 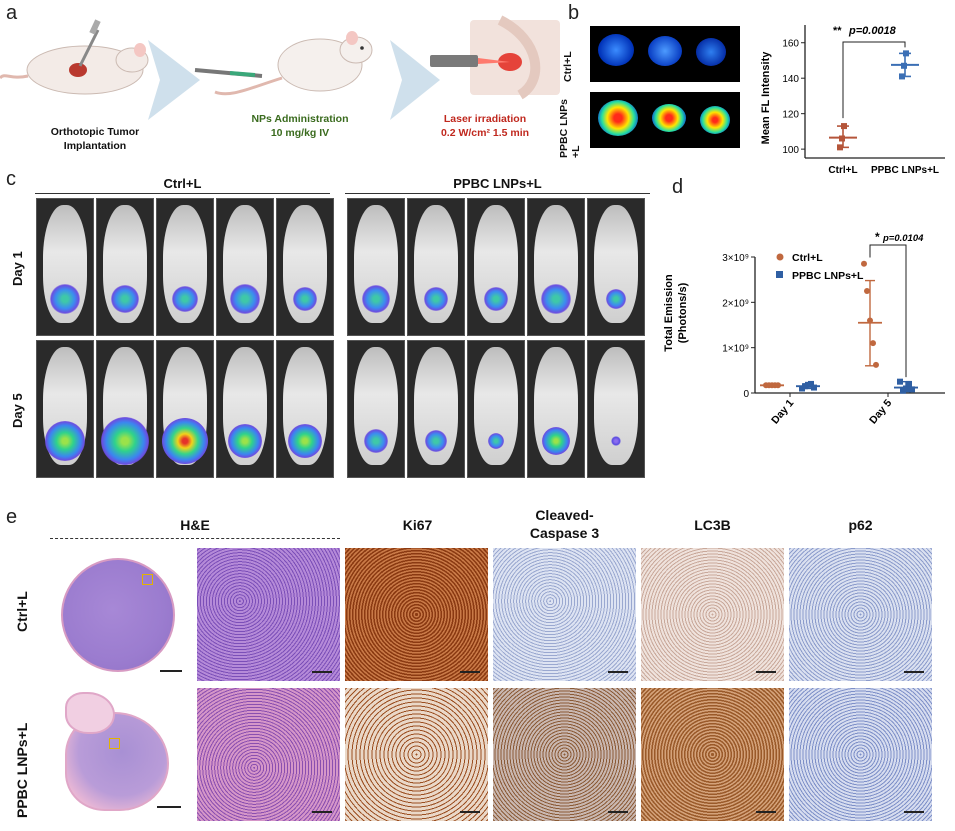 I want to click on chart-d-xtick-label: Day 5, so click(x=880, y=411).